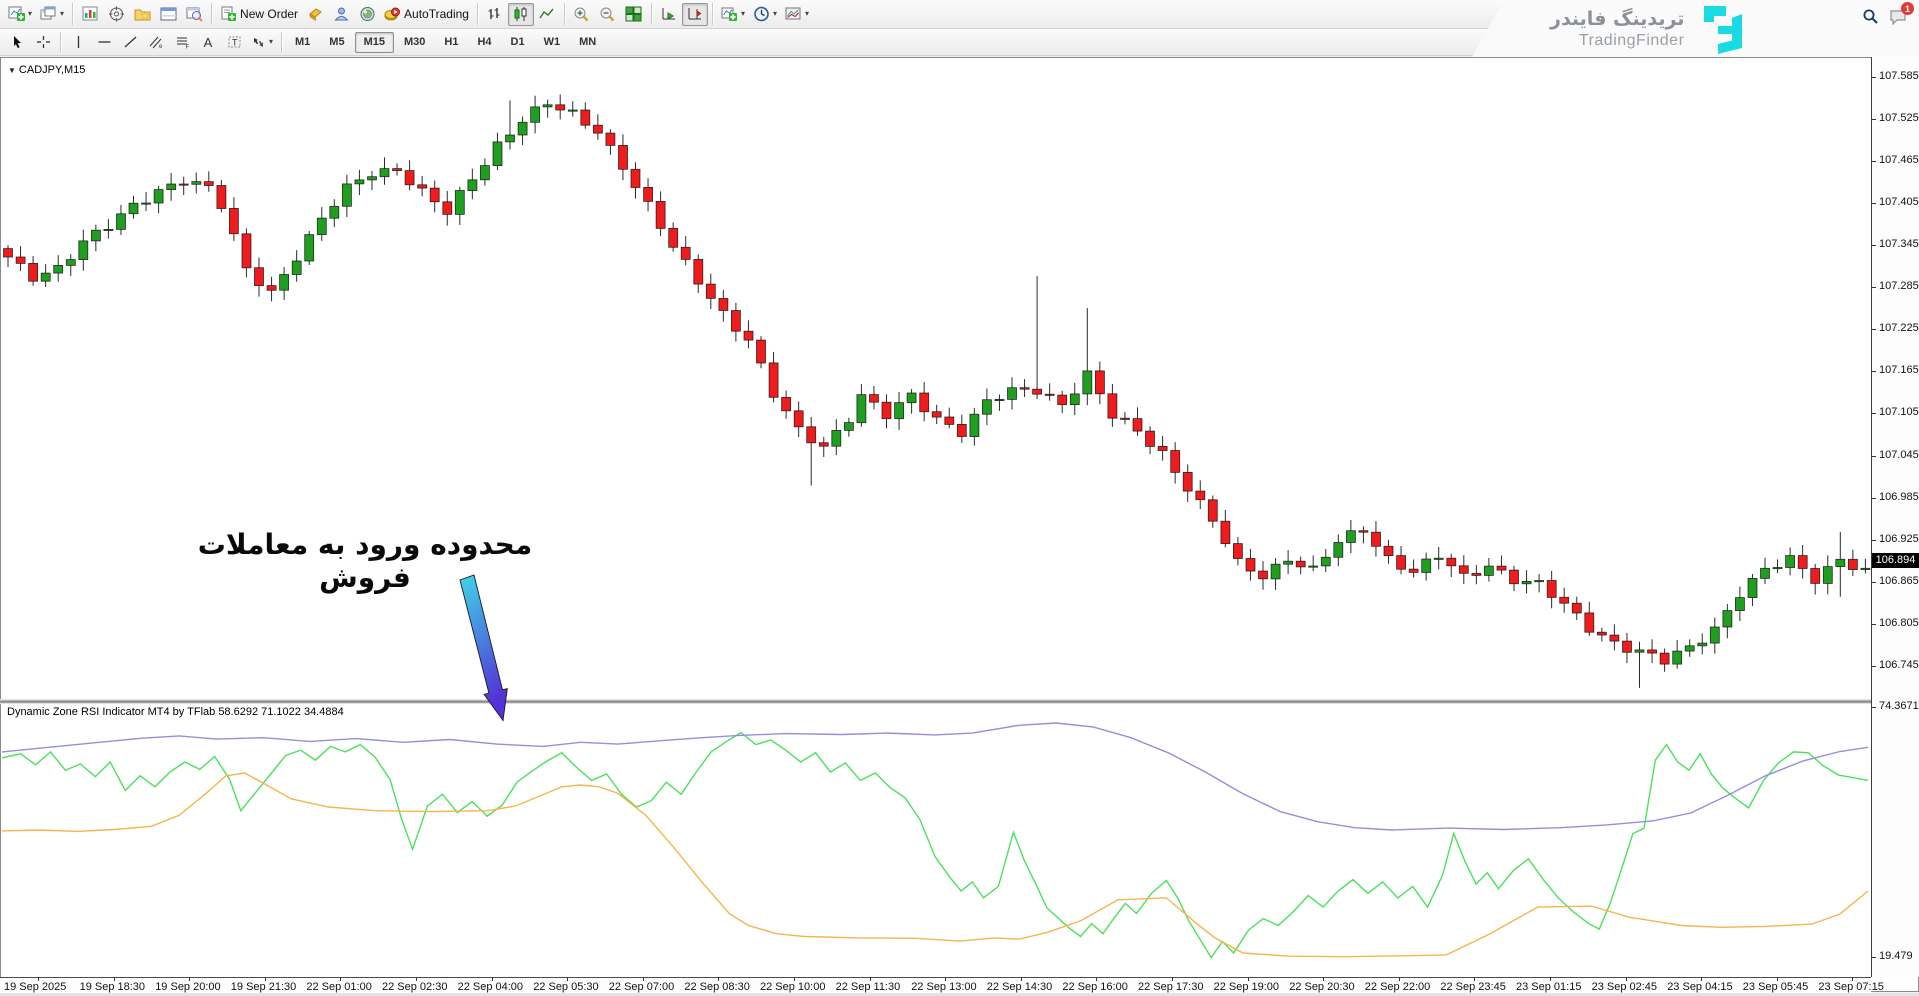 This screenshot has height=996, width=1919. What do you see at coordinates (765, 14) in the screenshot?
I see `periods-button: ▾` at bounding box center [765, 14].